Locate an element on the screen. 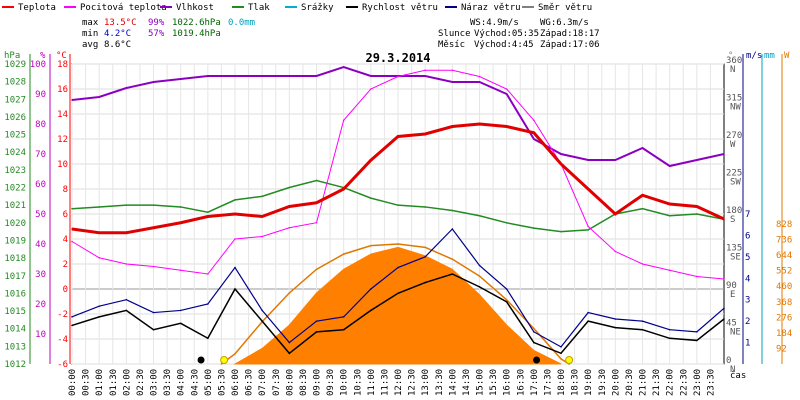  tick-hpa-14: 1026 is located at coordinates (15, 118).